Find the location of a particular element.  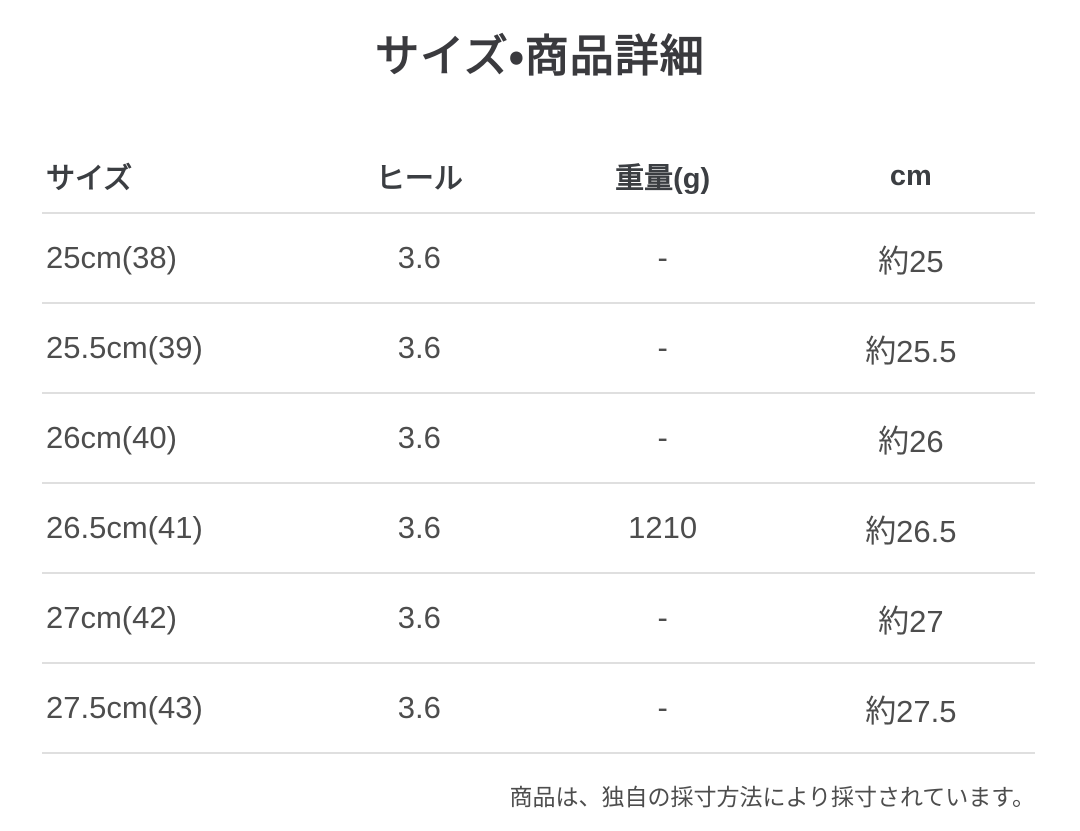

table-row: 27.5cm(43) 3.6 - 約27.5 is located at coordinates (538, 709).